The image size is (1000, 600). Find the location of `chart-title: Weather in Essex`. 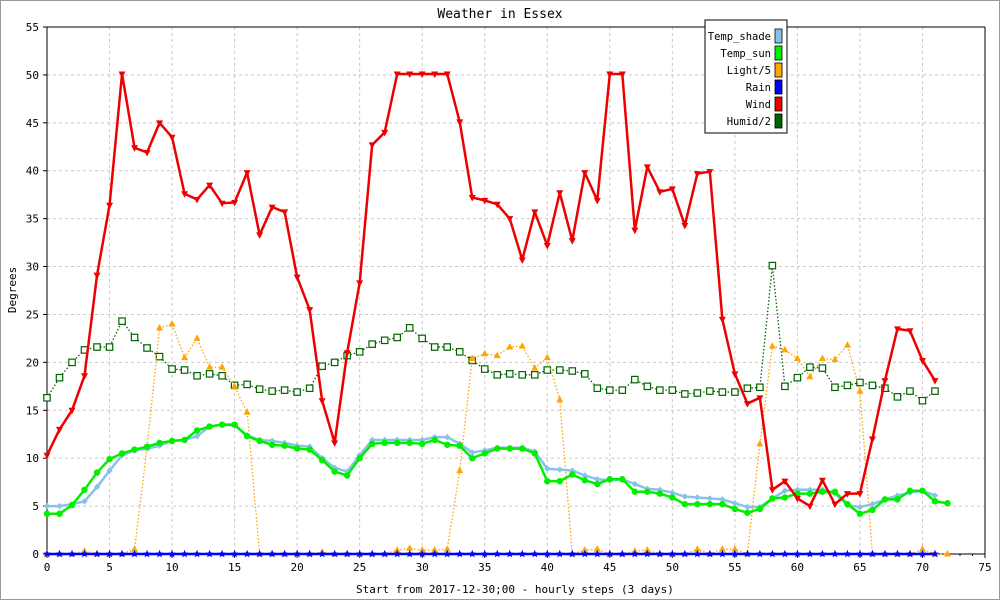

chart-title: Weather in Essex is located at coordinates (499, 14).